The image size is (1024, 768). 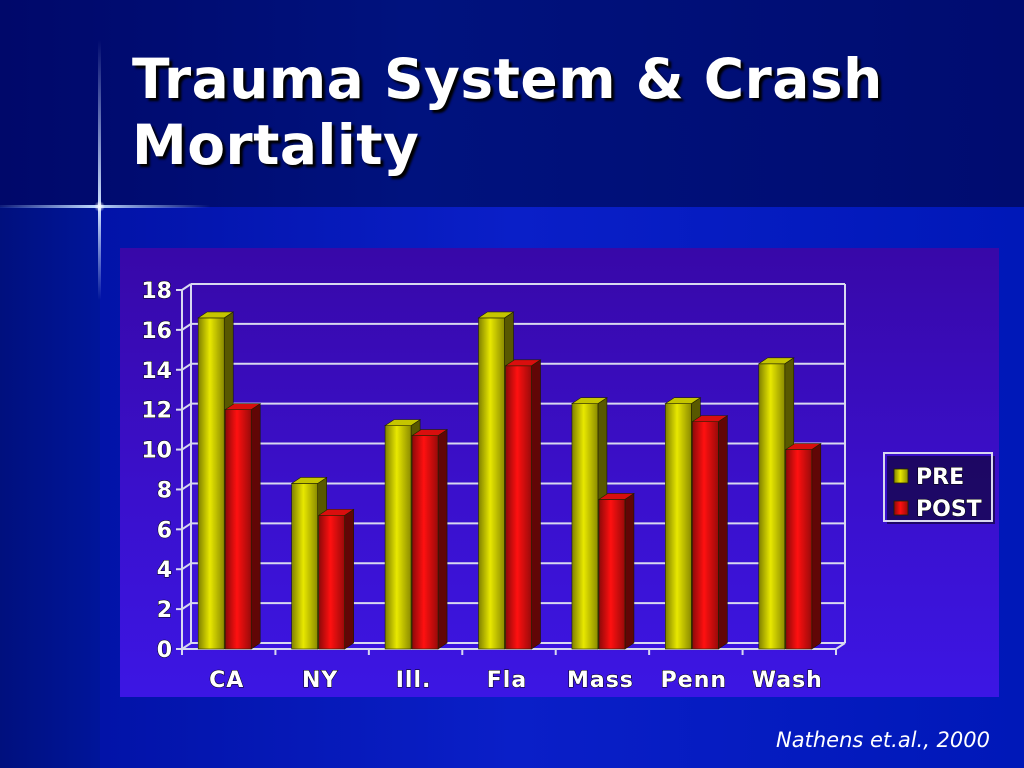 What do you see at coordinates (156, 451) in the screenshot?
I see `y-tick-label: 10` at bounding box center [156, 451].